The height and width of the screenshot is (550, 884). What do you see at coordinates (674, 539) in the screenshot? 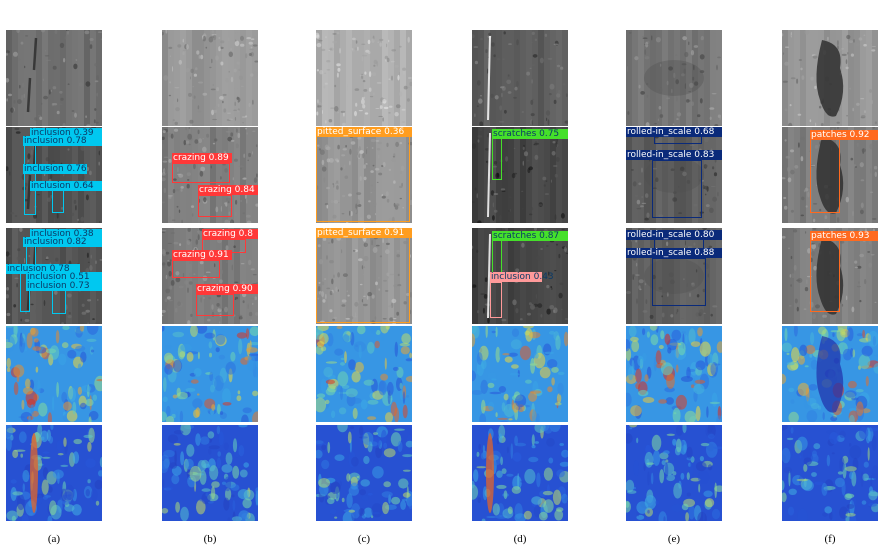
I see `caption-e: (e)` at bounding box center [674, 539].